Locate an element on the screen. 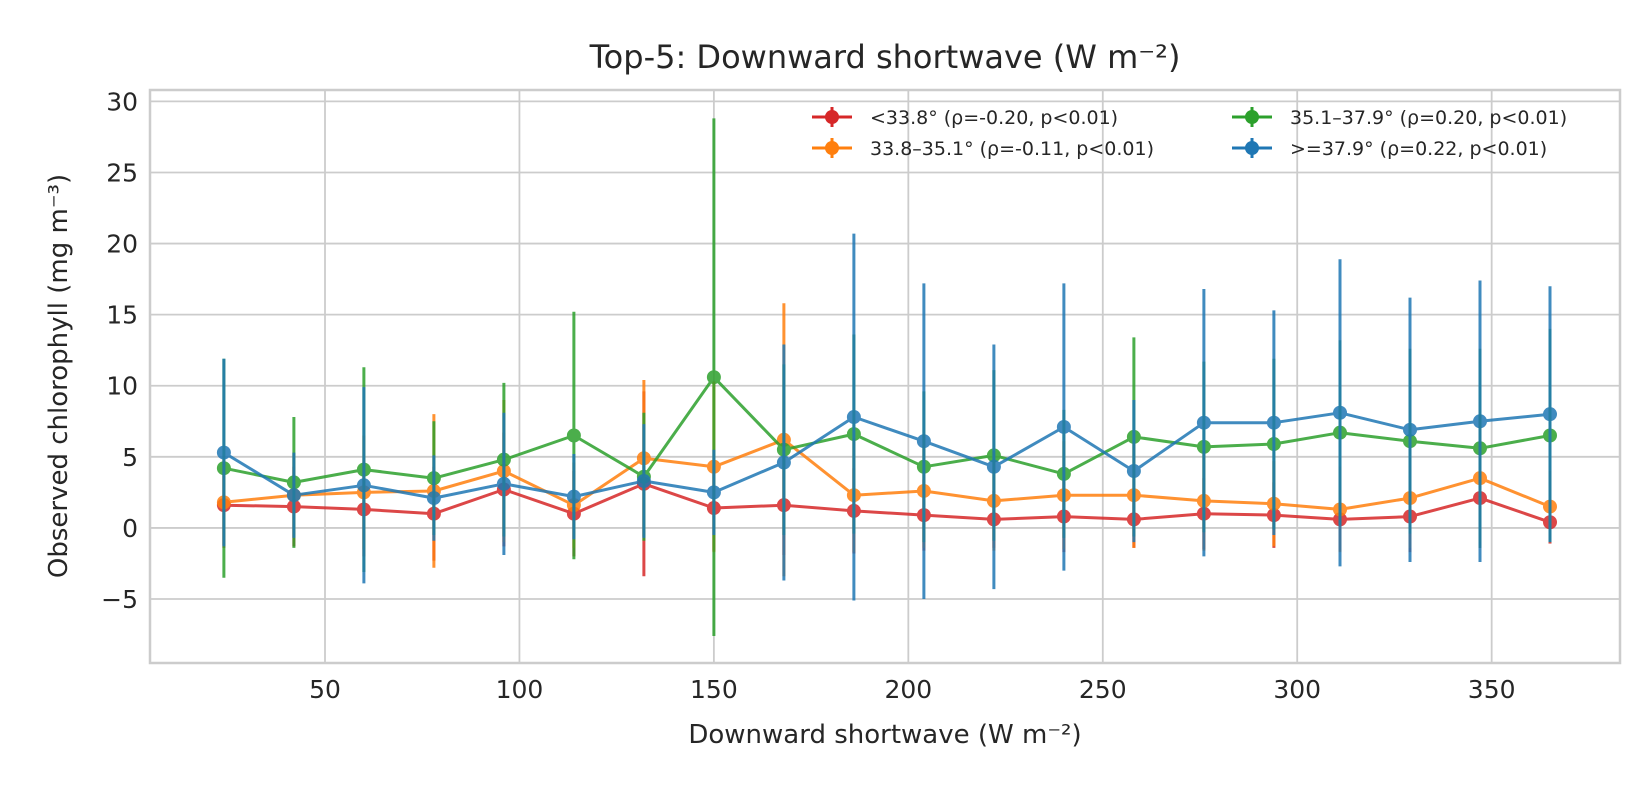 Image resolution: width=1650 pixels, height=792 pixels. x-tick-label: 300 is located at coordinates (1297, 689).